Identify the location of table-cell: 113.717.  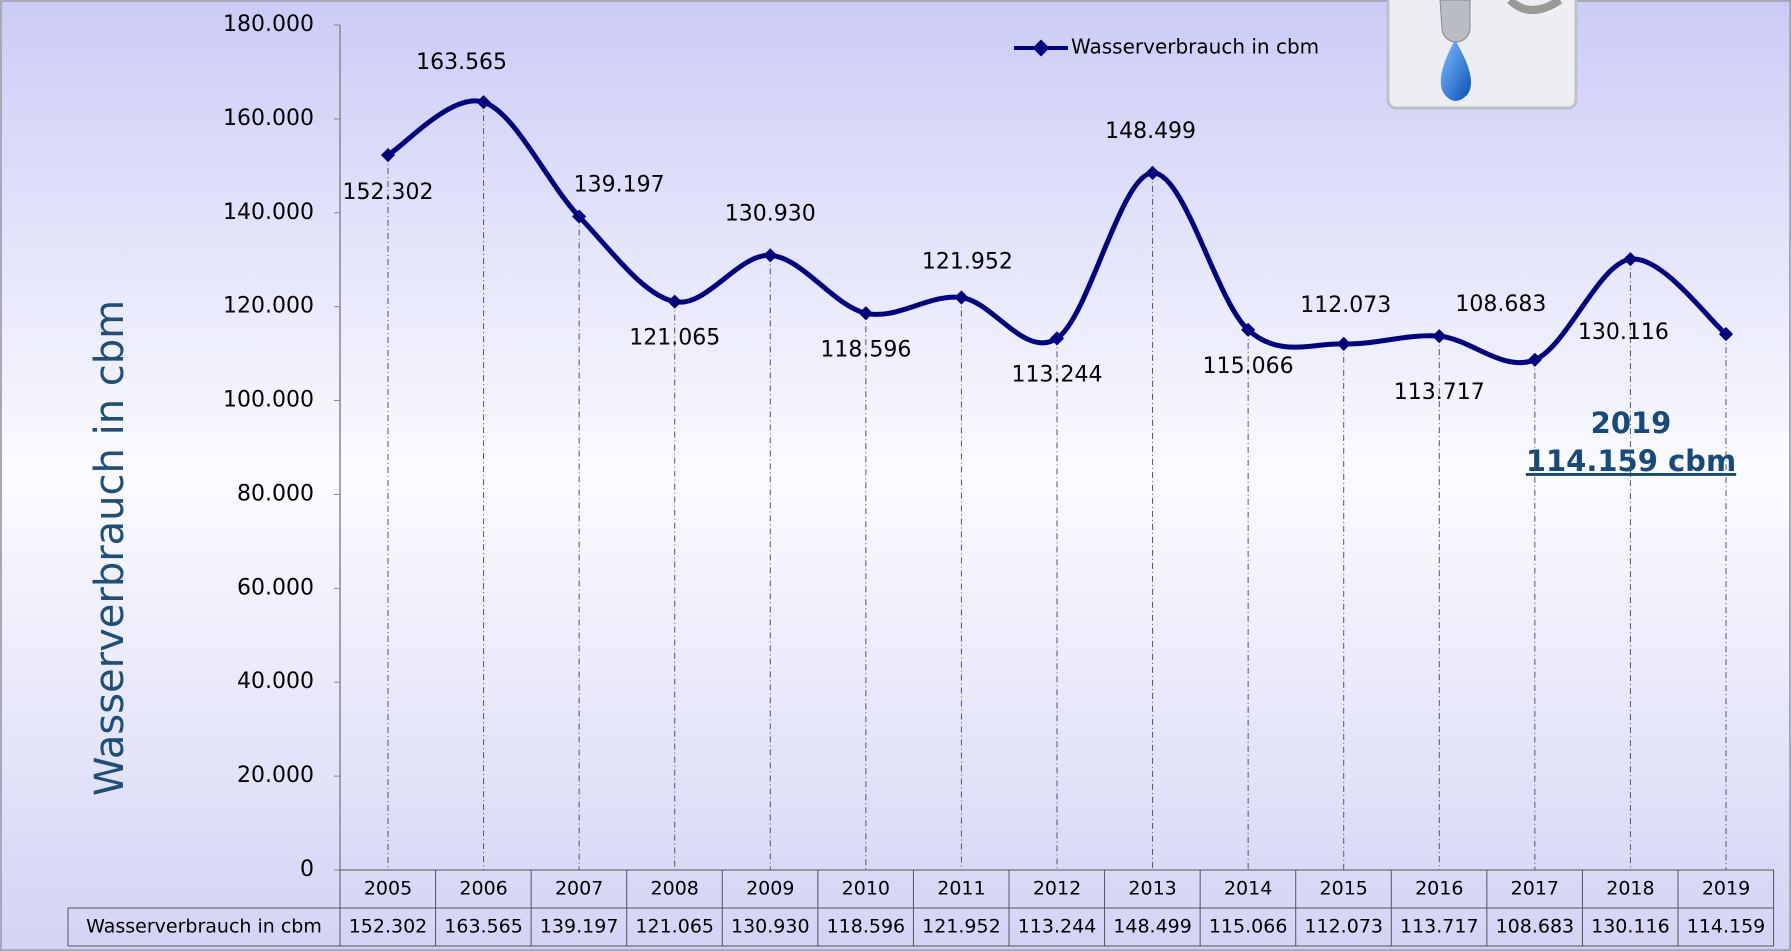
(1439, 927).